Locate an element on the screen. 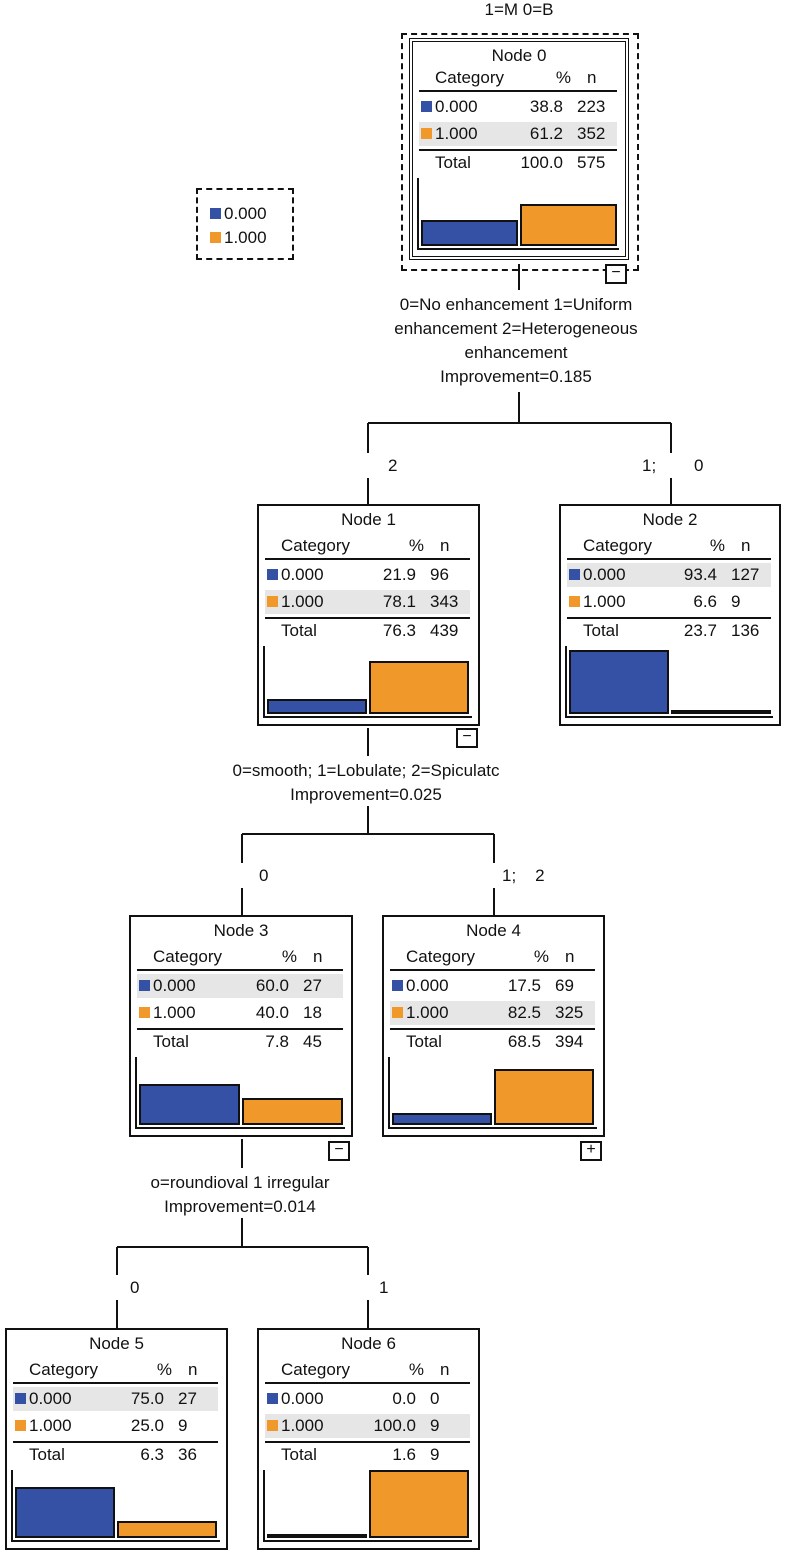 Image resolution: width=788 pixels, height=1557 pixels. table-total-row: Total 1.6 9 is located at coordinates (367, 1454).